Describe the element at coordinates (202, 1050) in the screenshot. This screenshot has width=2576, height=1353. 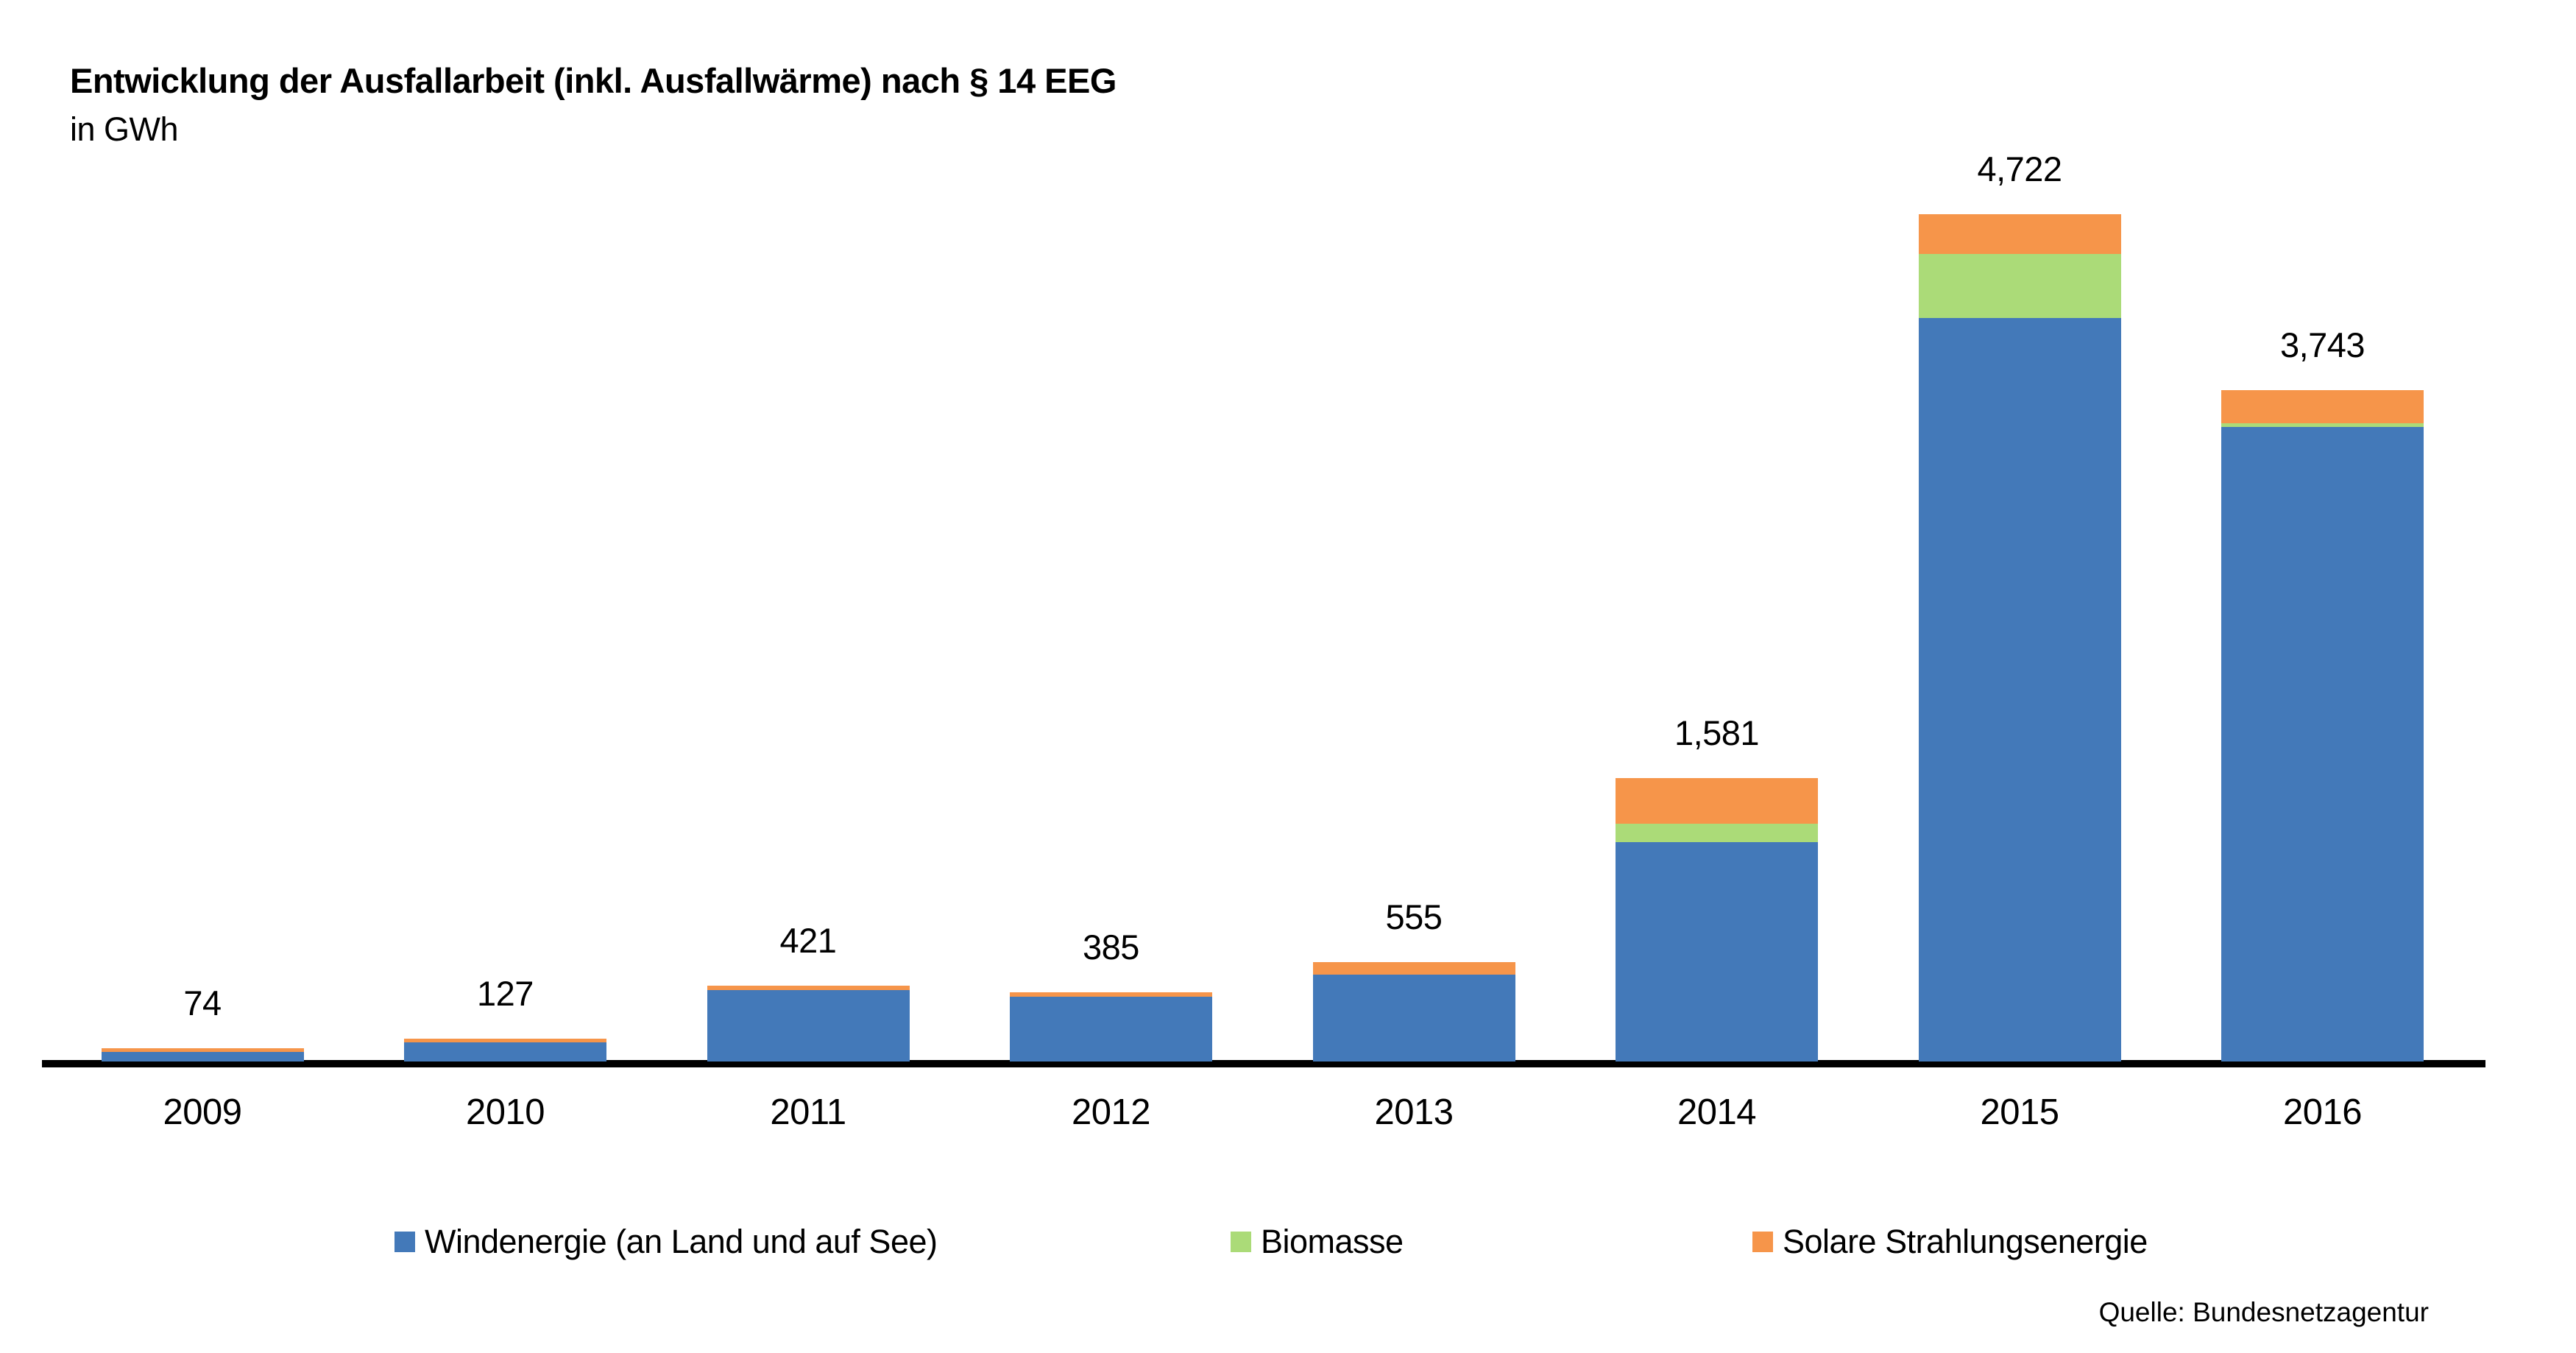
I see `bar-segment-solare-strahlungsenergie-2009` at that location.